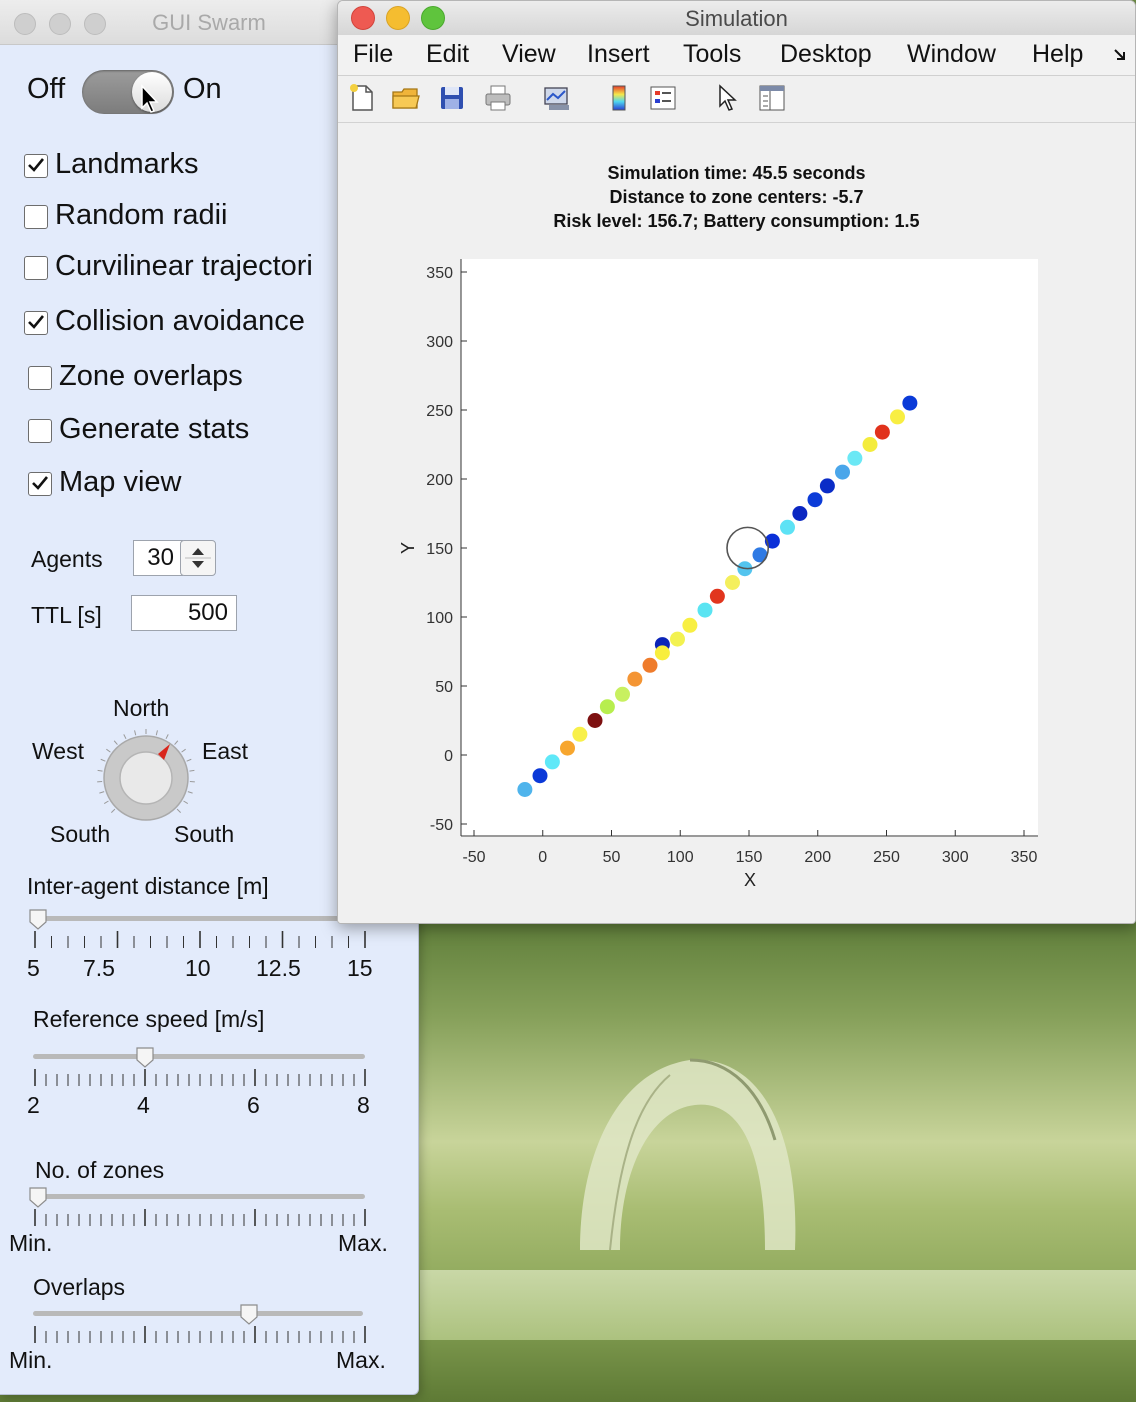 Image resolution: width=1136 pixels, height=1402 pixels. Describe the element at coordinates (67, 559) in the screenshot. I see `agents-label: Agents` at that location.